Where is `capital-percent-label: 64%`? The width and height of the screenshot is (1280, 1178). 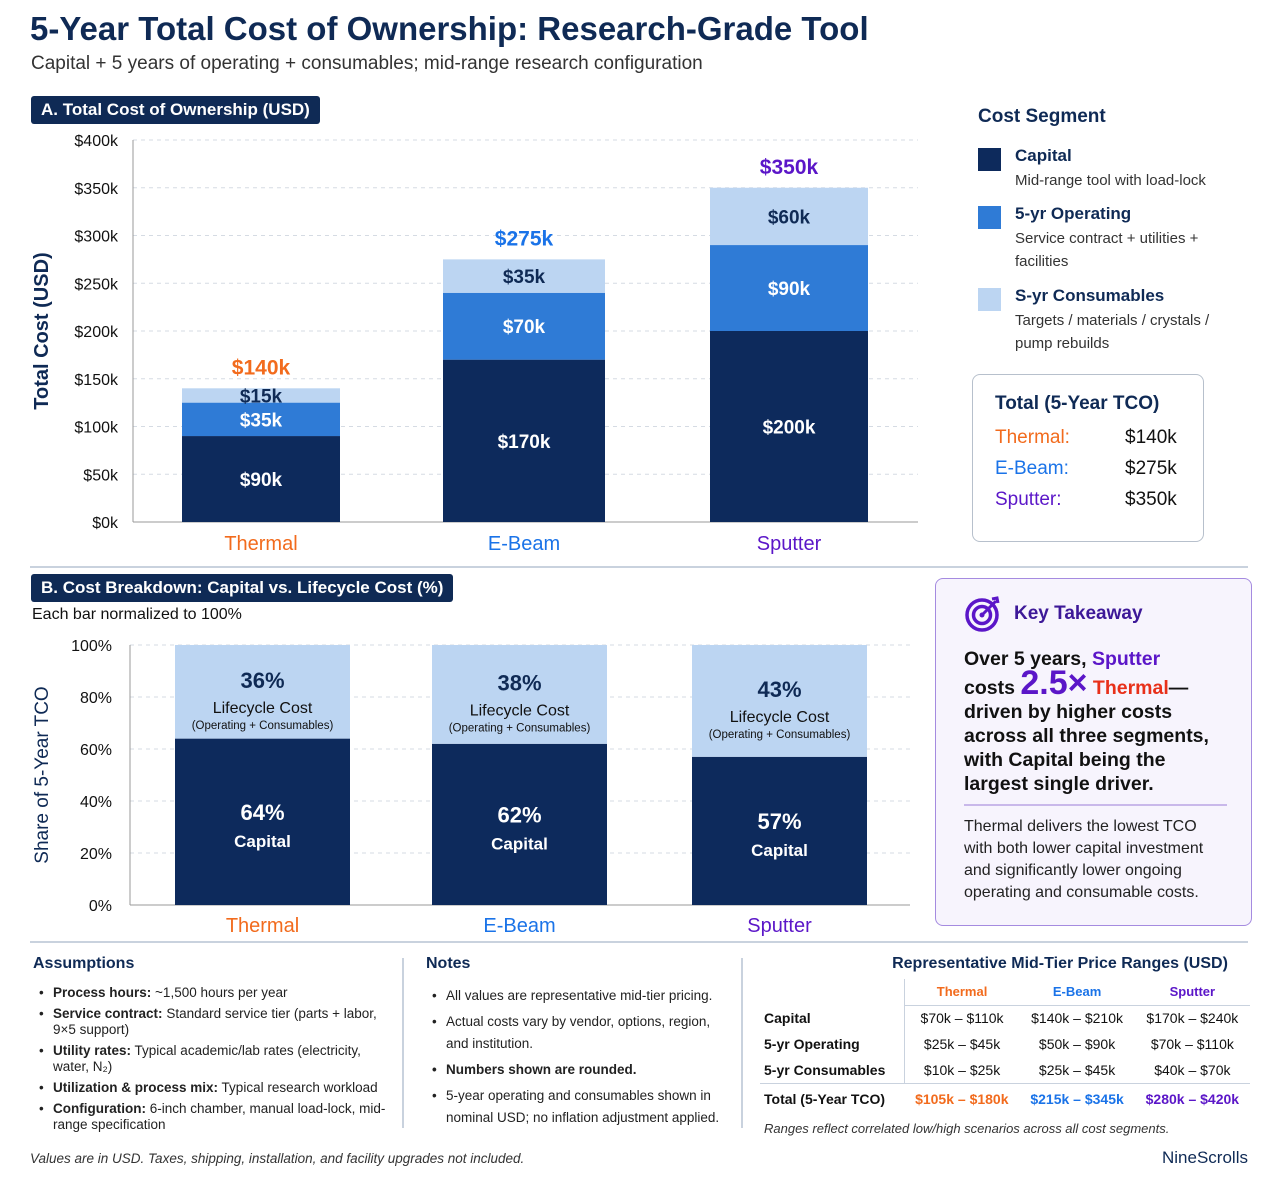
capital-percent-label: 64% is located at coordinates (262, 812).